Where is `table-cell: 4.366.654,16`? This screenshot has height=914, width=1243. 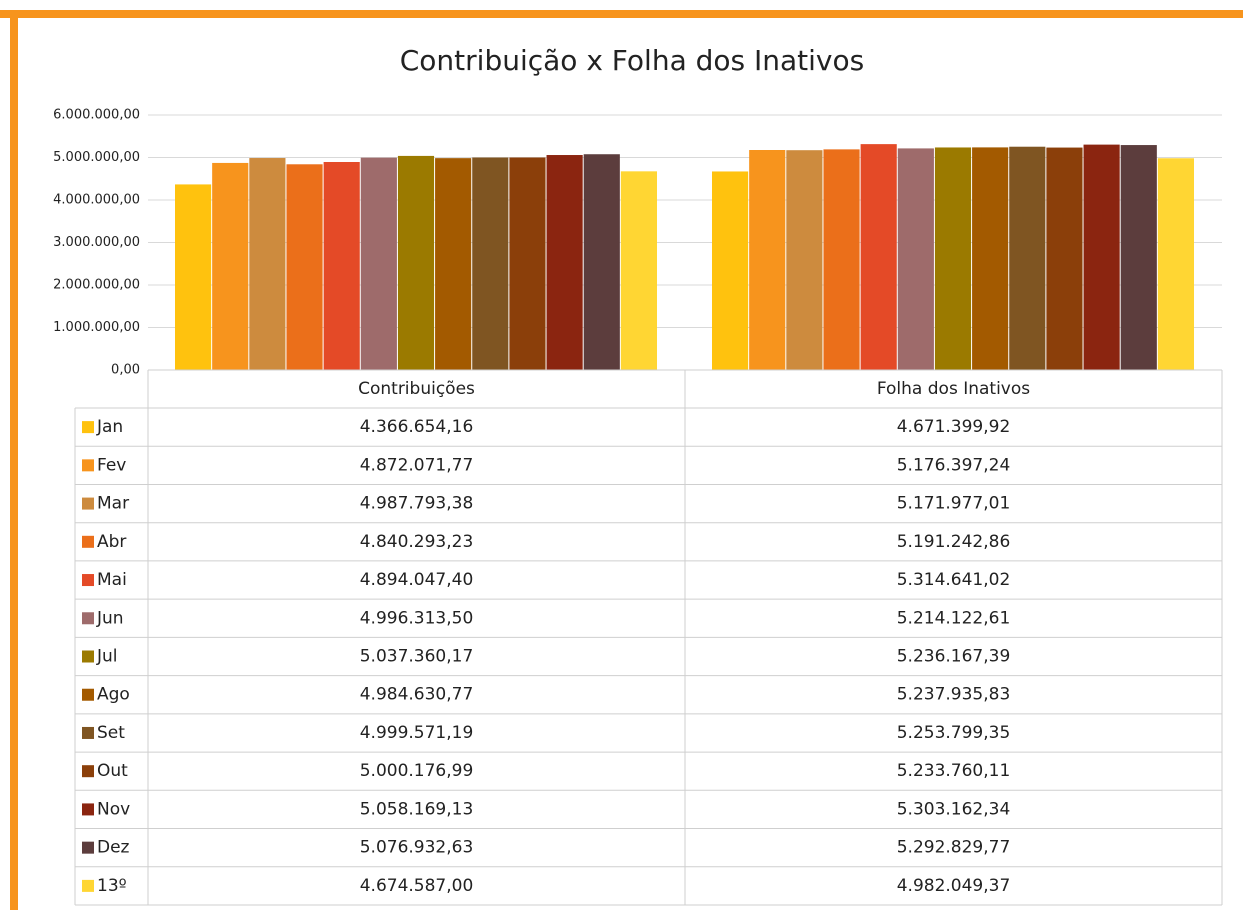
table-cell: 4.366.654,16 is located at coordinates (417, 427).